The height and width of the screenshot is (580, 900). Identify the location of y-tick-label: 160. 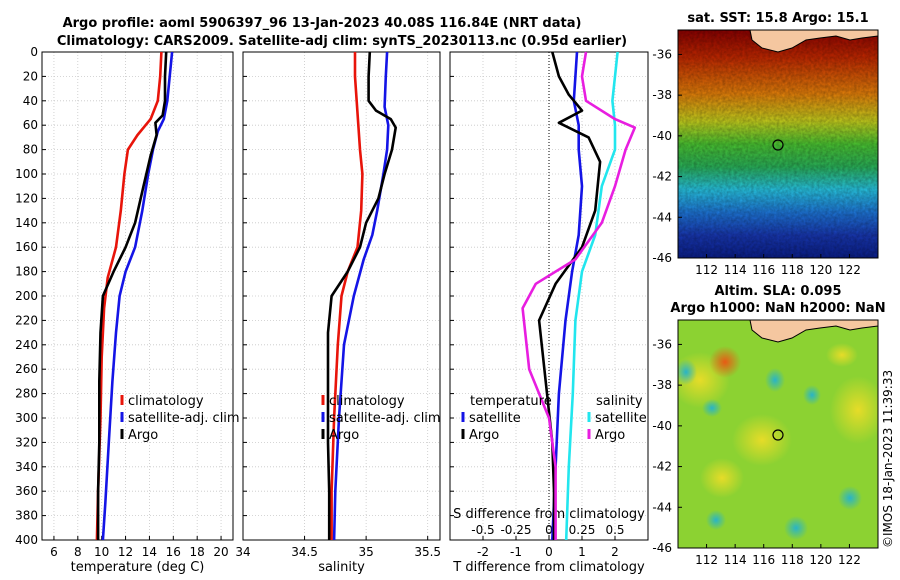
(26, 247).